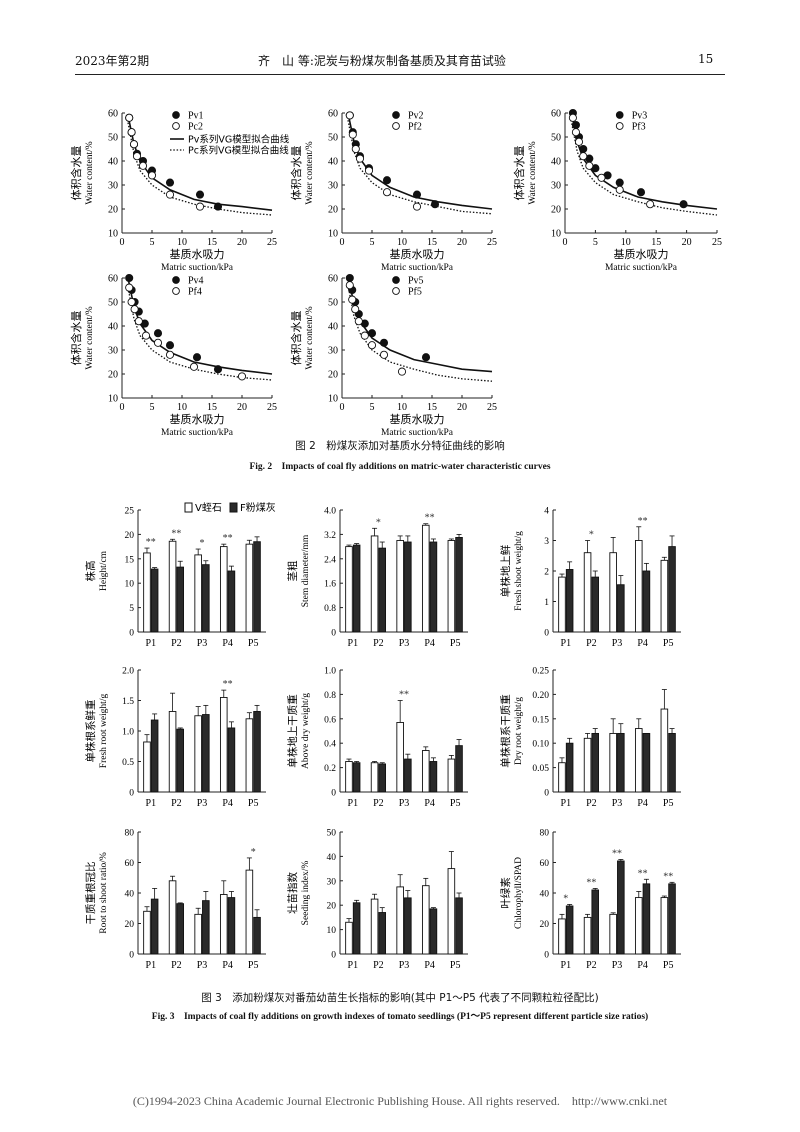 This screenshot has width=800, height=1132. Describe the element at coordinates (330, 696) in the screenshot. I see `y-tick-label: 0.8` at that location.